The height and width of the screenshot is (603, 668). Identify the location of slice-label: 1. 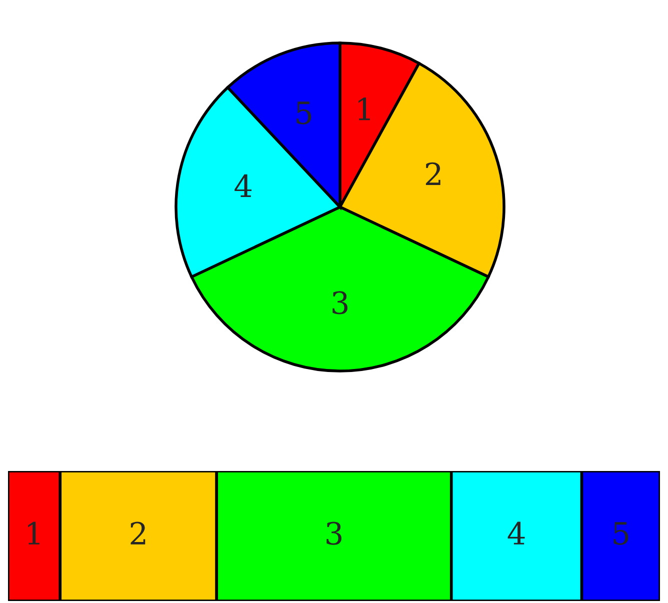
(364, 108).